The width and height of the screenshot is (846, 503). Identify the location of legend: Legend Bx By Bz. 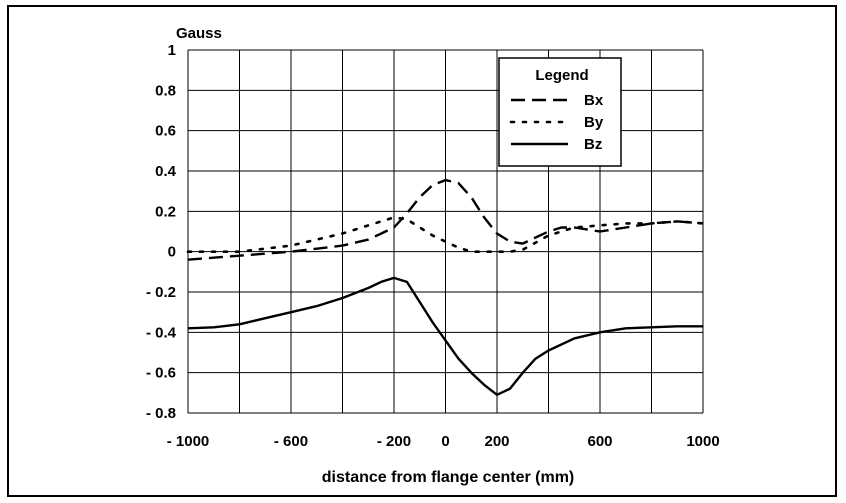
(560, 112).